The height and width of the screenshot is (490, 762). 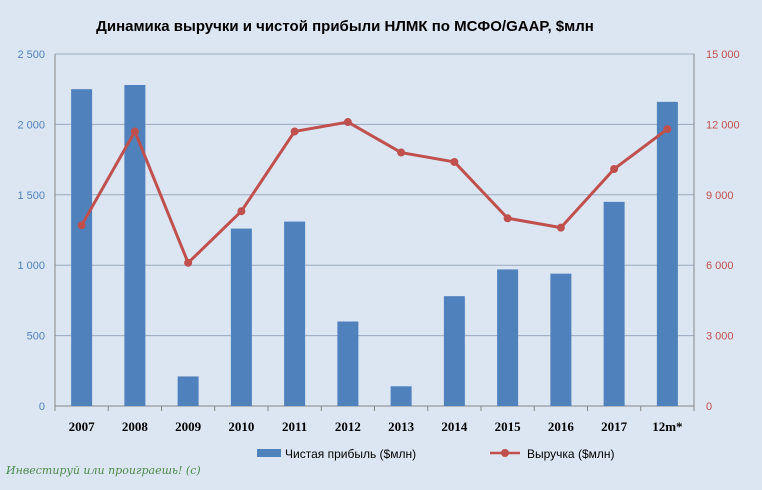 I want to click on bar-2009, so click(x=188, y=391).